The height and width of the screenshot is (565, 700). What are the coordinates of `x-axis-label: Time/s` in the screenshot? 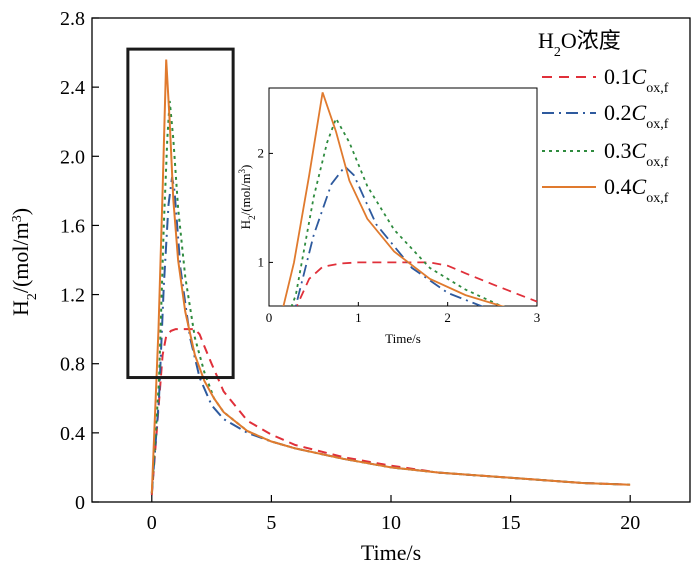 It's located at (391, 552).